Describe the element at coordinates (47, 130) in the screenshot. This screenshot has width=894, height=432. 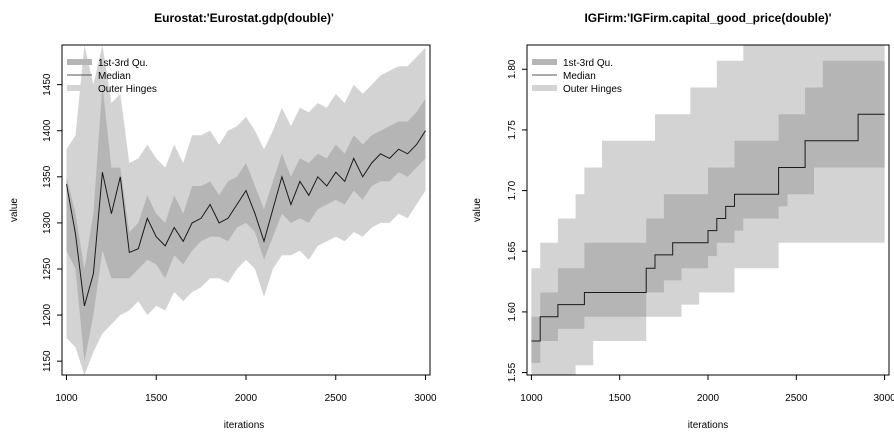
I see `y-tick-label: 1400` at that location.